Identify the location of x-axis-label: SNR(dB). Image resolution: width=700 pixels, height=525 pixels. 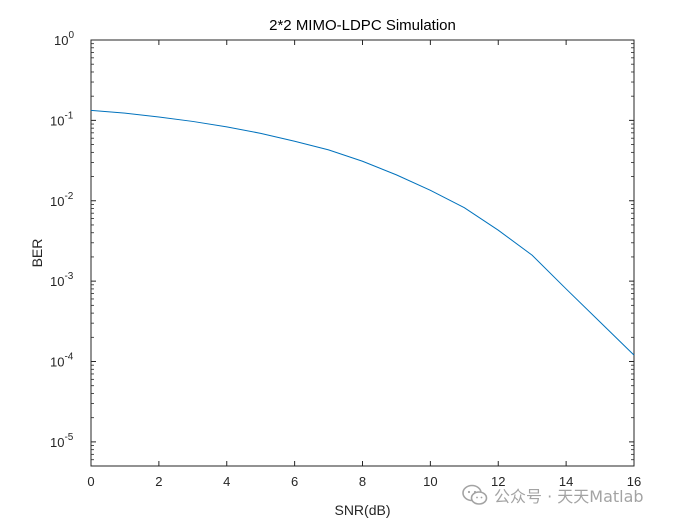
(362, 510).